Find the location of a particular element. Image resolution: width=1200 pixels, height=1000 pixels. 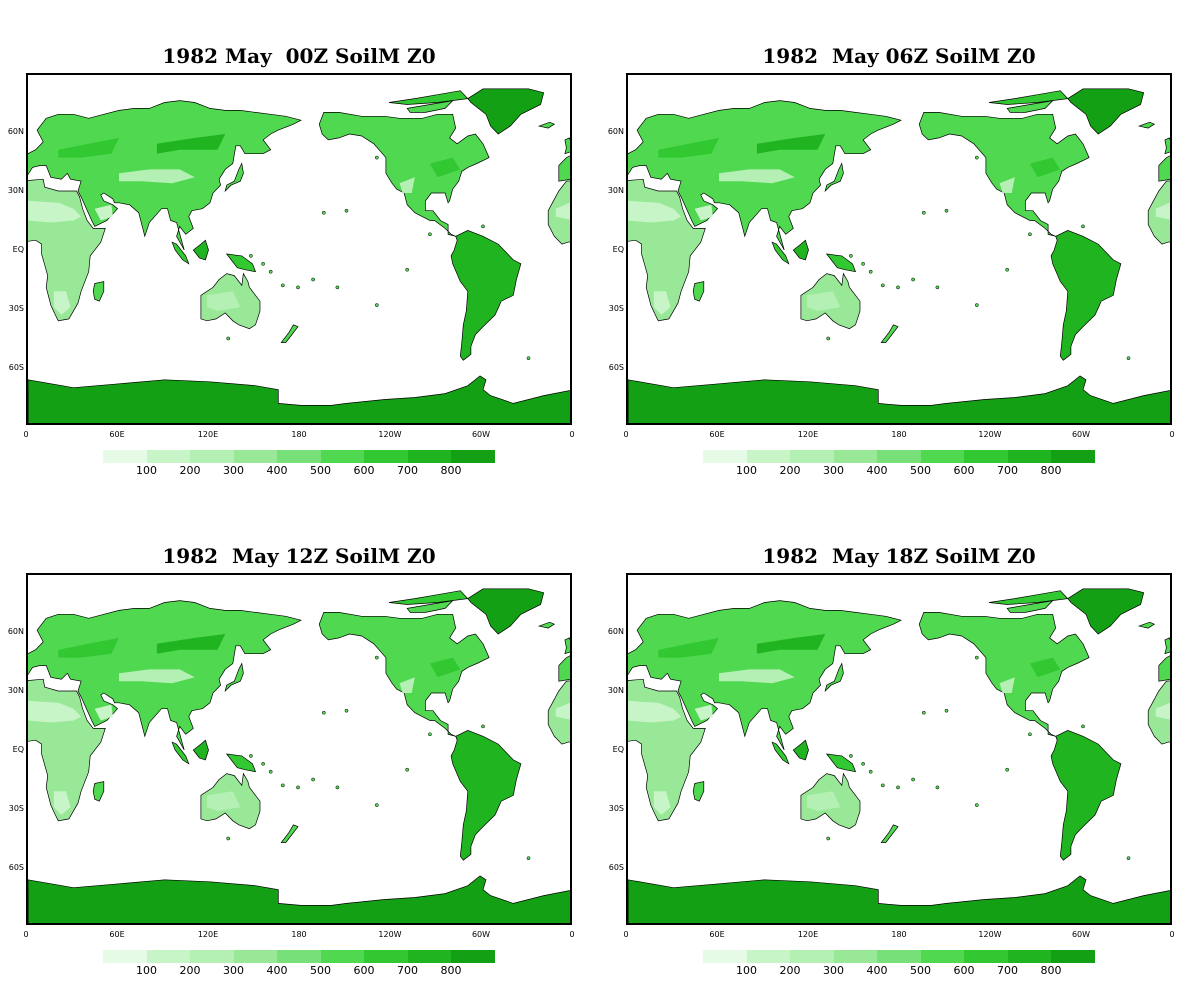

colorbar-label: 700 is located at coordinates (1007, 470).